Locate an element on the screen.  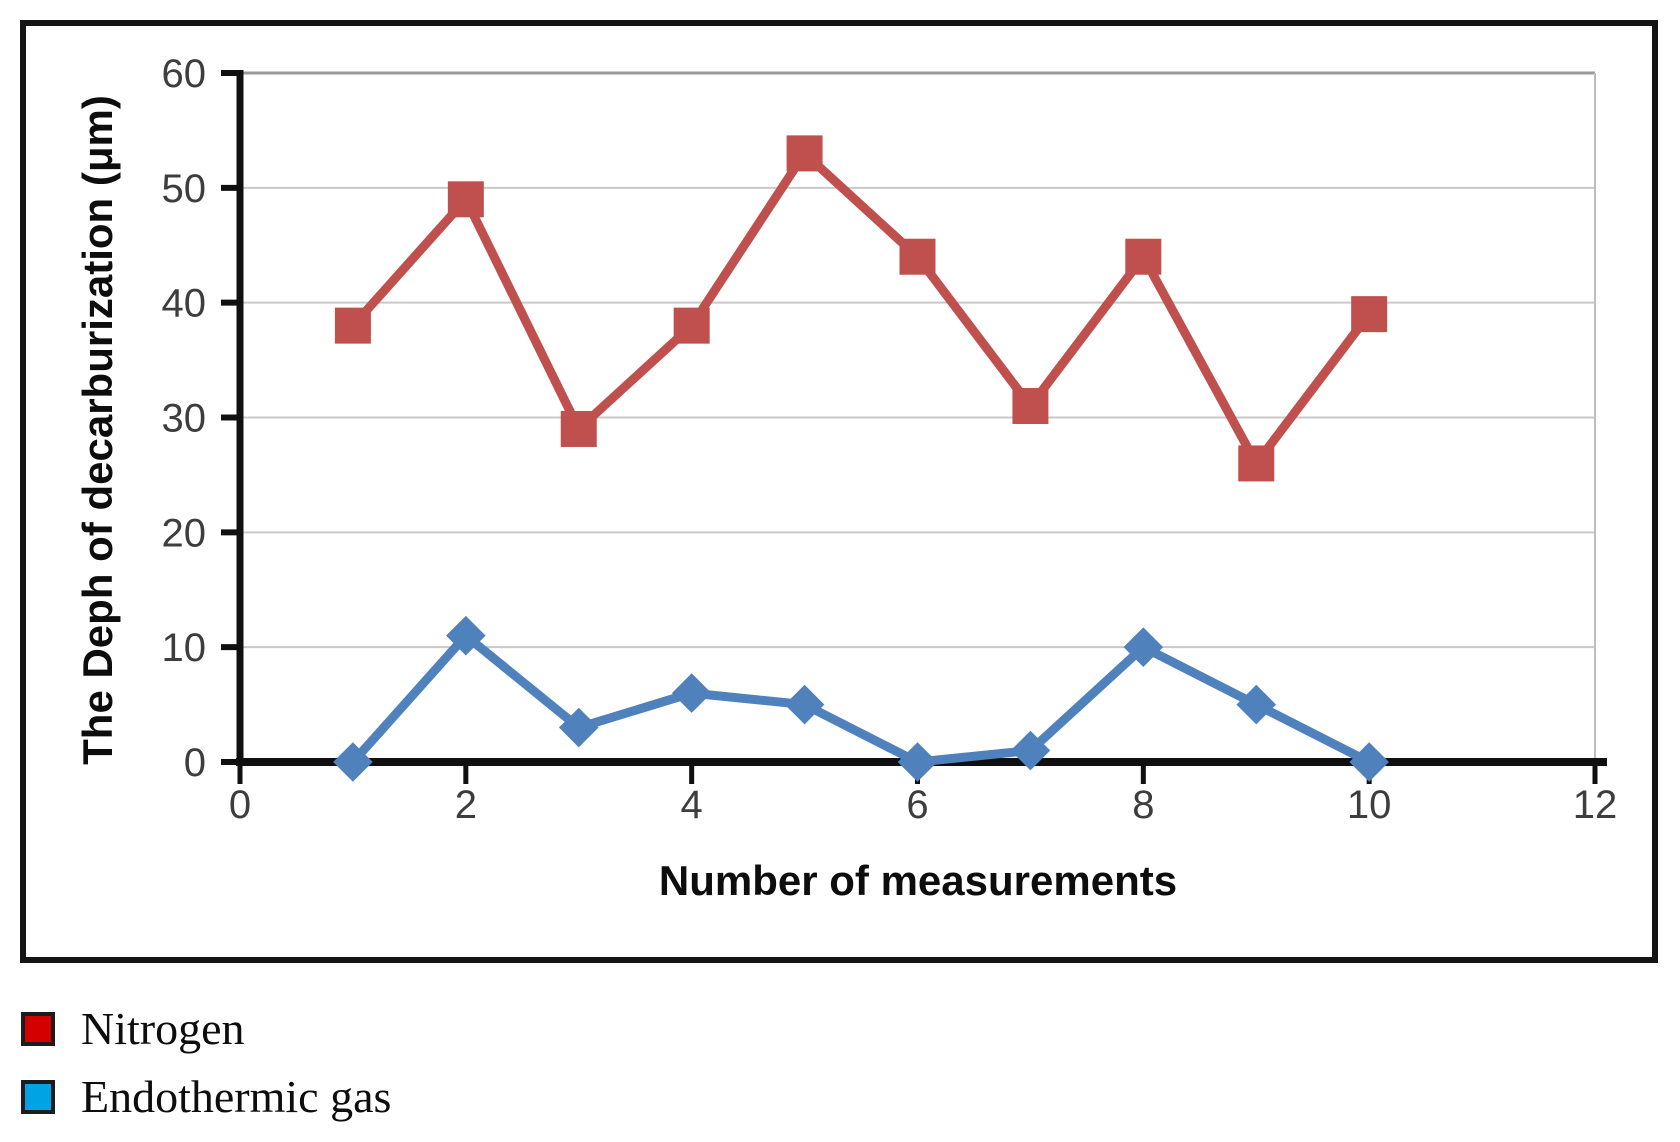
y-tick-label: 10 is located at coordinates (184, 648).